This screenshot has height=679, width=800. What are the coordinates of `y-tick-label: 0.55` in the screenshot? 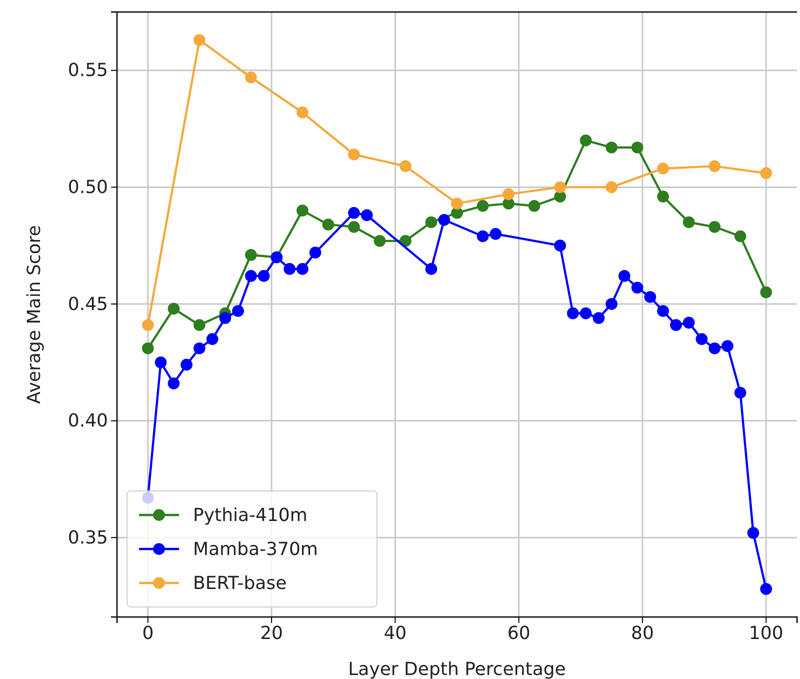 It's located at (88, 71).